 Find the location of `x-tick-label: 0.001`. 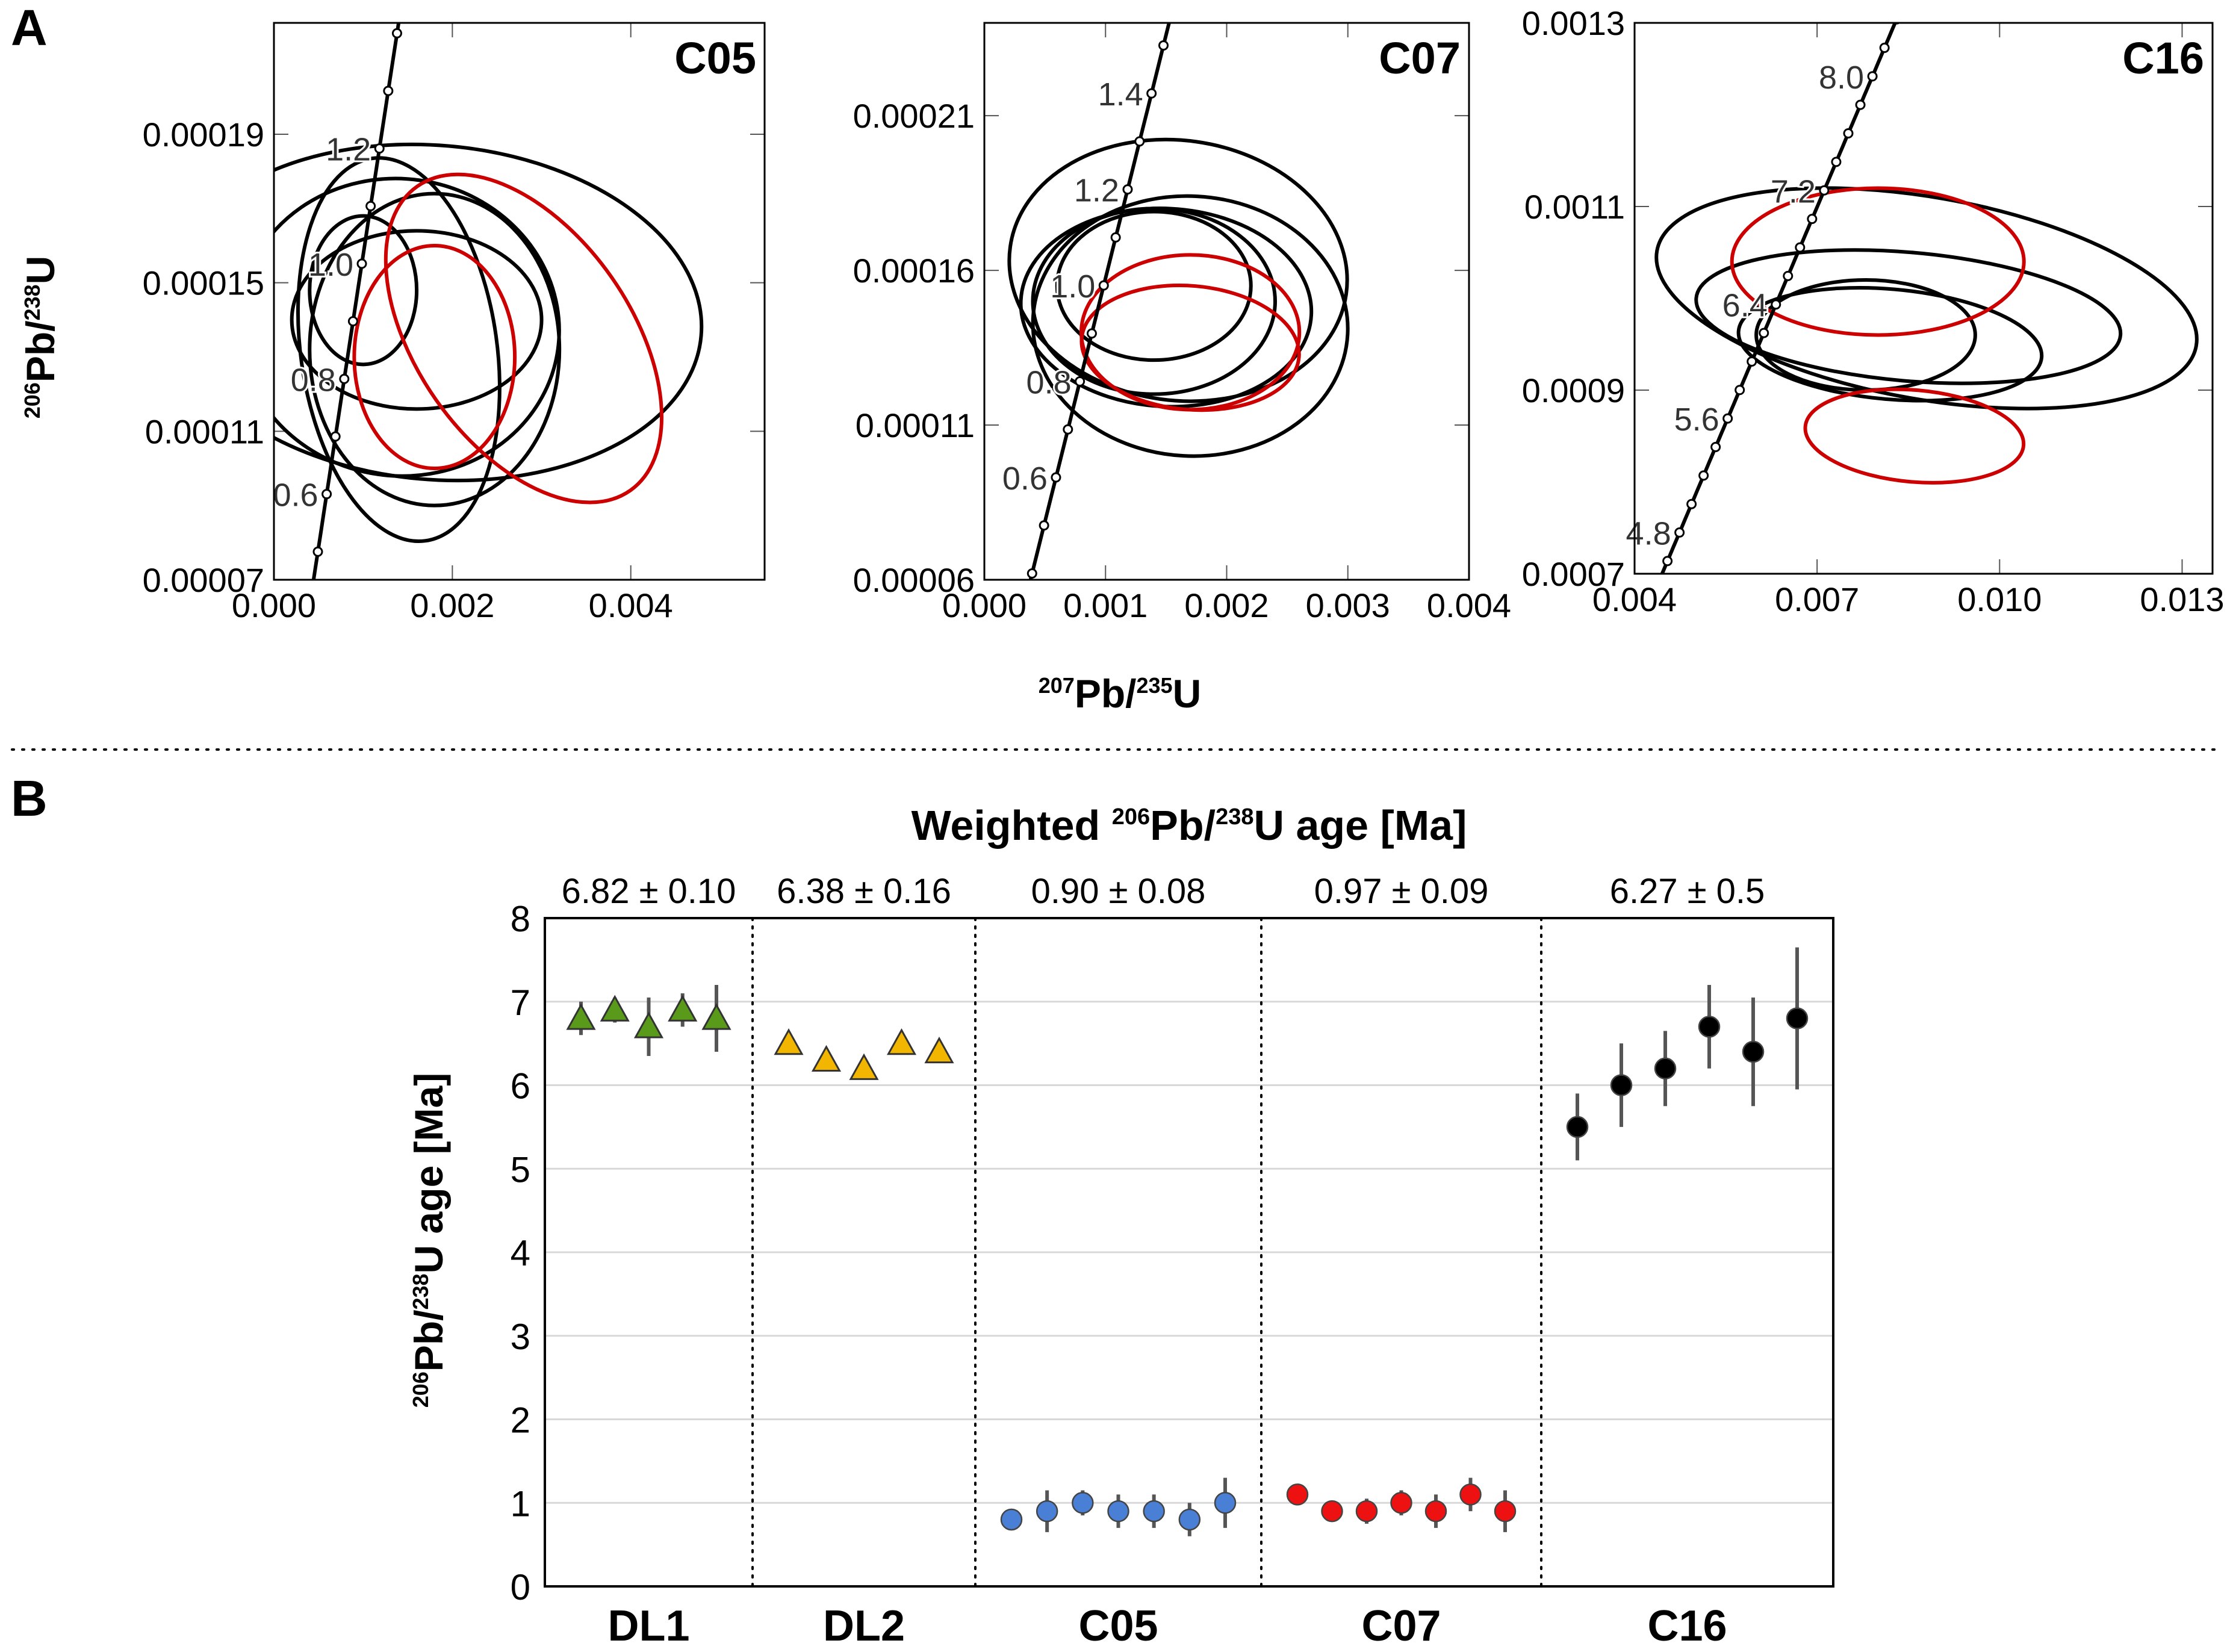

x-tick-label: 0.001 is located at coordinates (1105, 605).